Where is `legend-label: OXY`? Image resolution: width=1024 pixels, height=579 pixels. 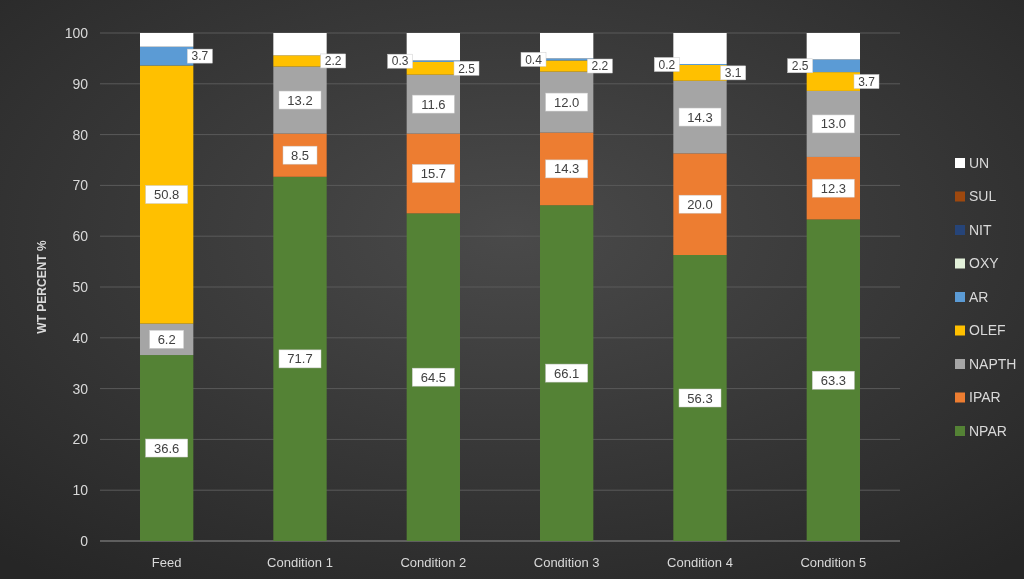
legend-label: OXY is located at coordinates (984, 263).